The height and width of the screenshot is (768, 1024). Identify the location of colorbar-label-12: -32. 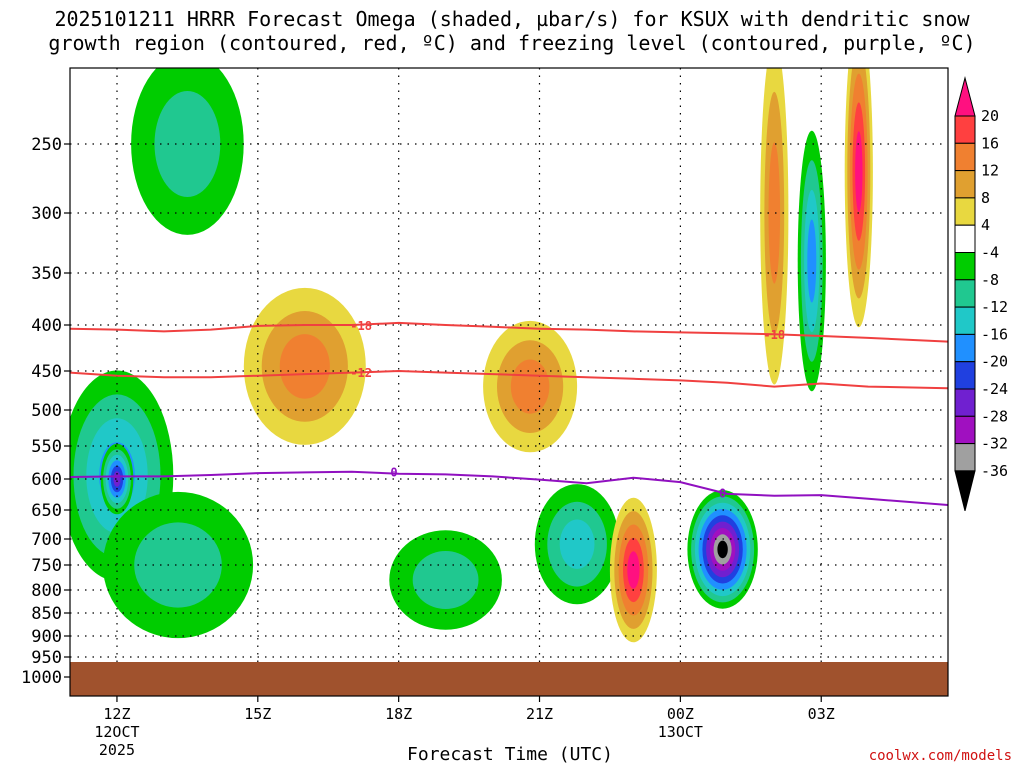
(994, 444).